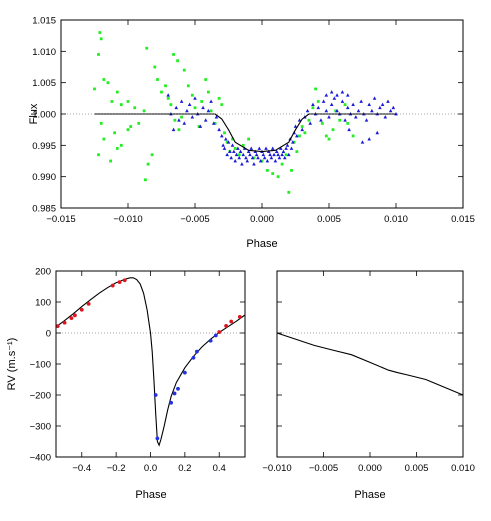 The height and width of the screenshot is (521, 491). I want to click on model-curve, so click(150, 362).